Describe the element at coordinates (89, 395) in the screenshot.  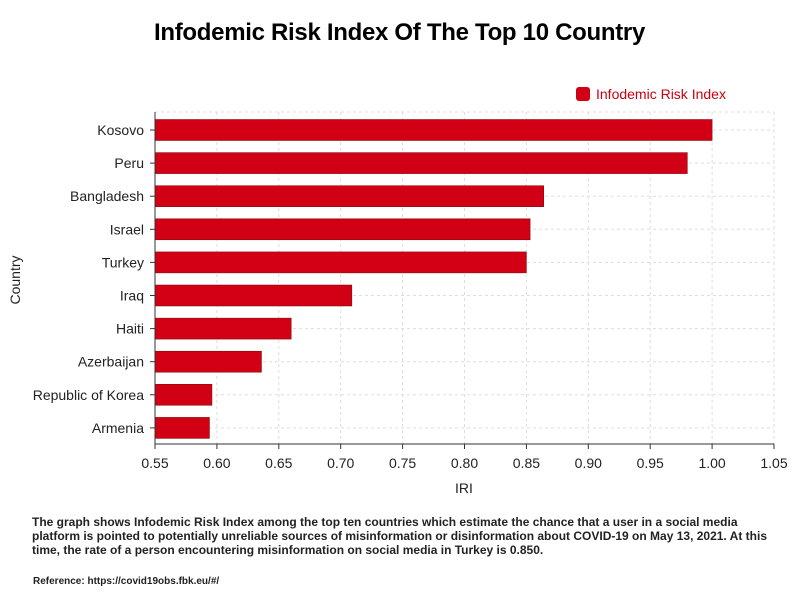
I see `y-tick-label: Republic of Korea` at that location.